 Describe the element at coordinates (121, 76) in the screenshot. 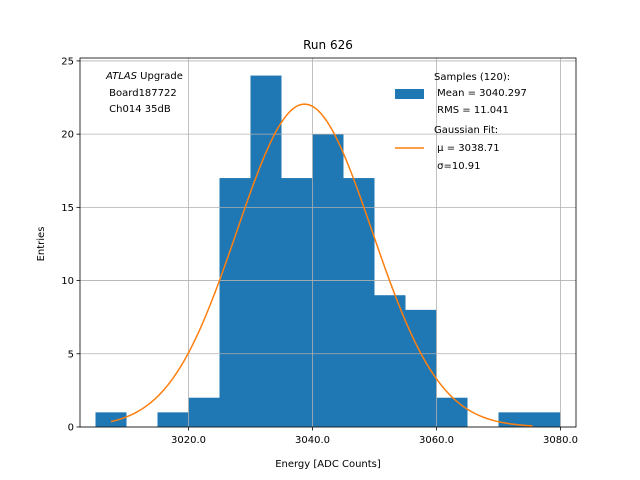

I see `annotation-atlas: ATLAS` at that location.